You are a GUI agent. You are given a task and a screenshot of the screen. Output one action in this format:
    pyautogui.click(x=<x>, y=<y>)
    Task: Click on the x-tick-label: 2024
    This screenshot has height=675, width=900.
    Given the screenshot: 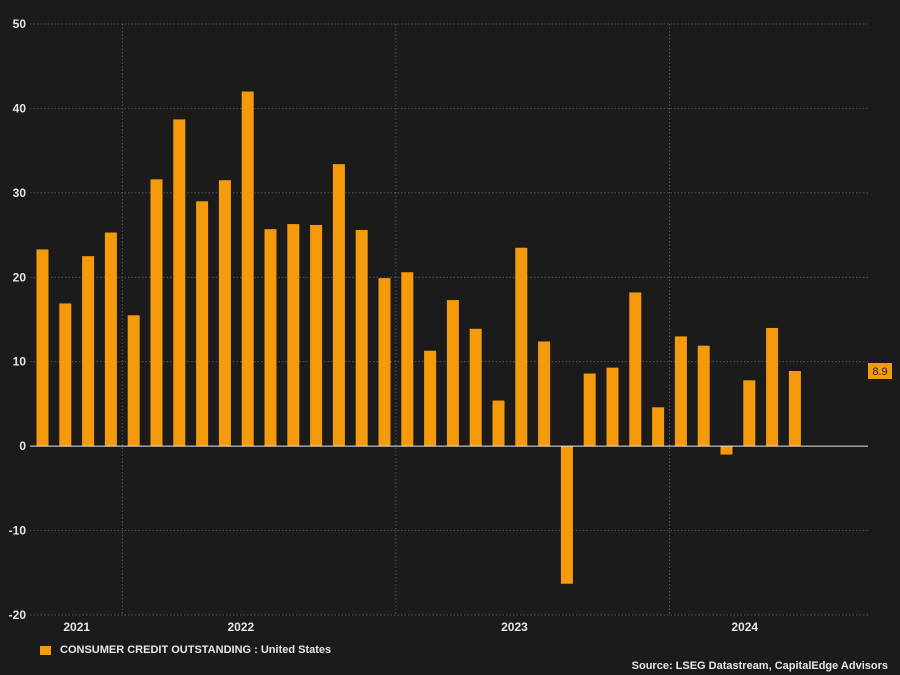 What is the action you would take?
    pyautogui.click(x=744, y=627)
    